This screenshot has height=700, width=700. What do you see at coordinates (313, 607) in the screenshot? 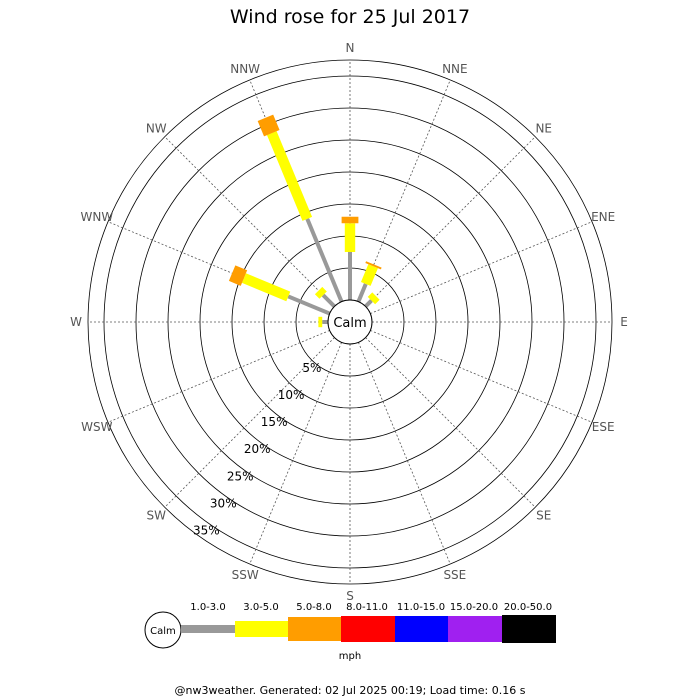
I see `legend-label-2: 5.0-8.0` at bounding box center [313, 607].